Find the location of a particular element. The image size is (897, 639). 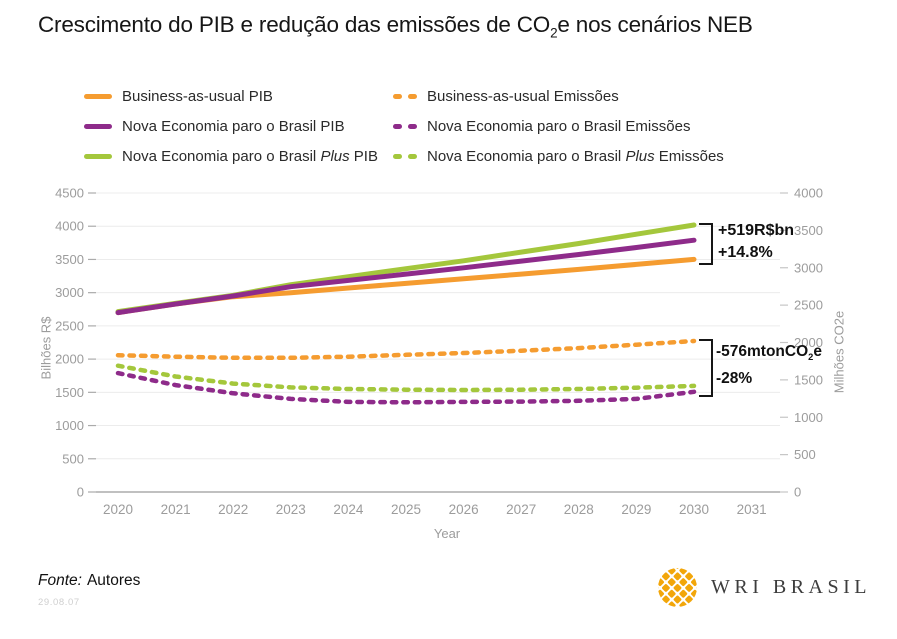

legend-item: Business-as-usual Emissões is located at coordinates (558, 96).